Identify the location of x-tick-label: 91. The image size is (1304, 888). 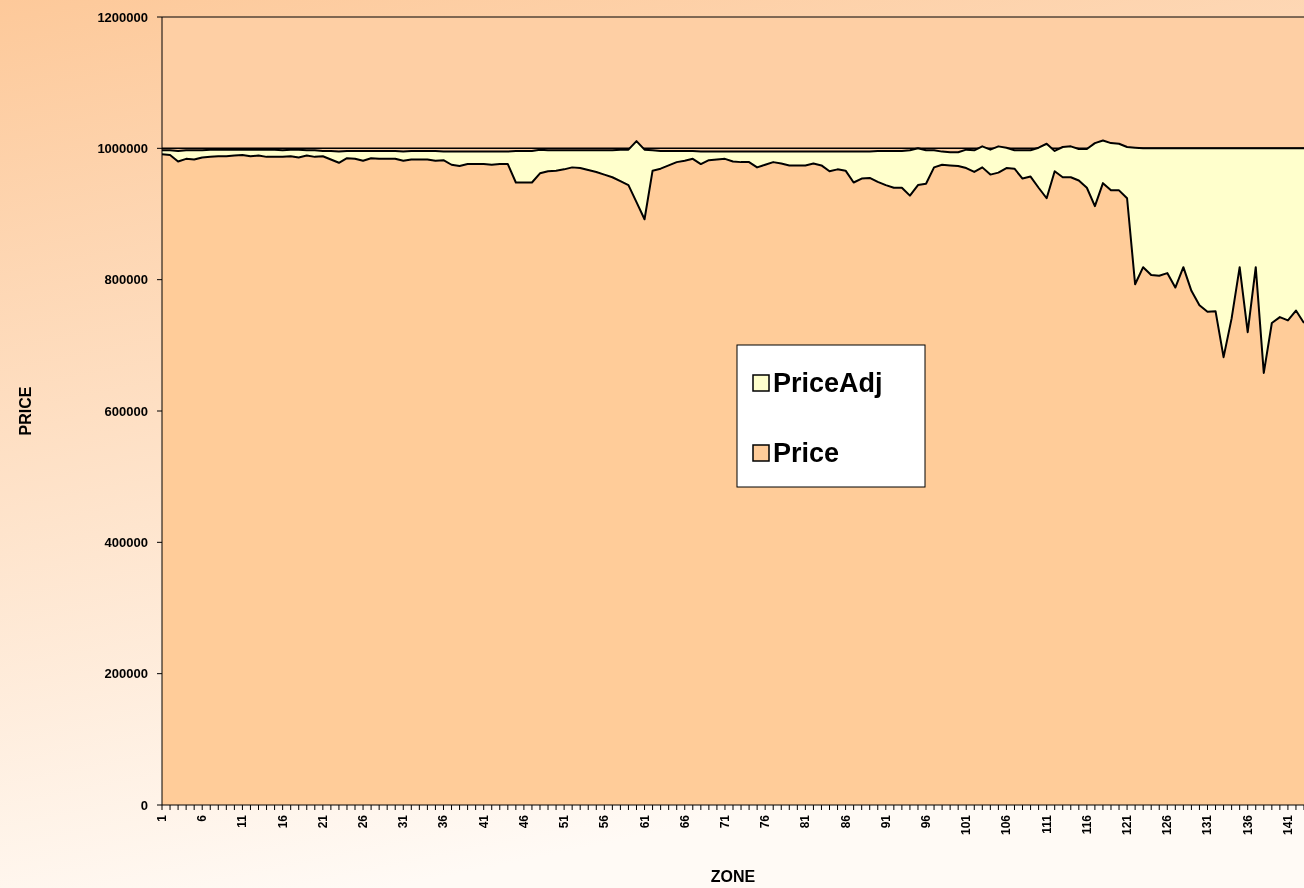
(885, 821).